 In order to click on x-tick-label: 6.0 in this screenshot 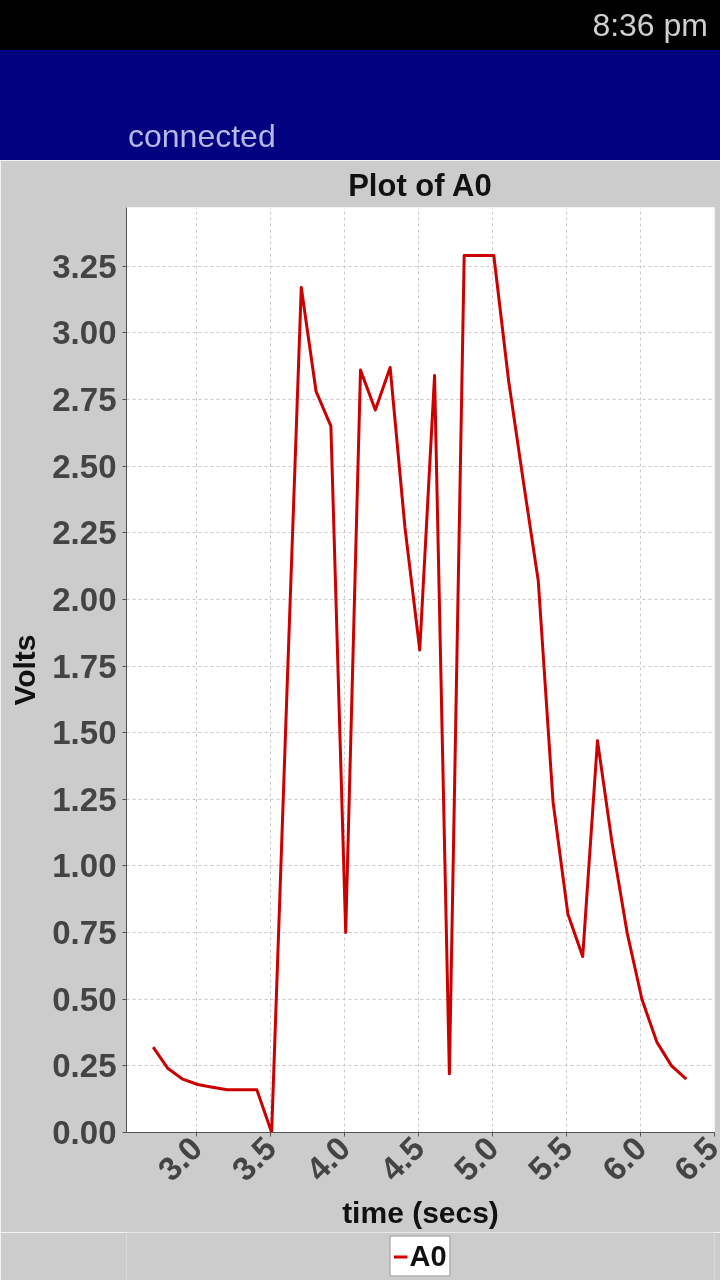, I will do `click(624, 1159)`.